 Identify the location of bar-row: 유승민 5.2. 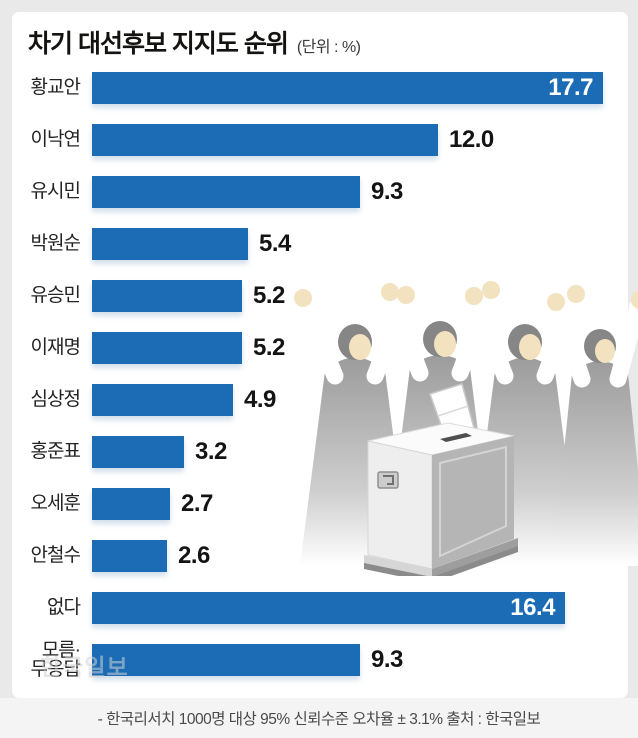
(320, 296).